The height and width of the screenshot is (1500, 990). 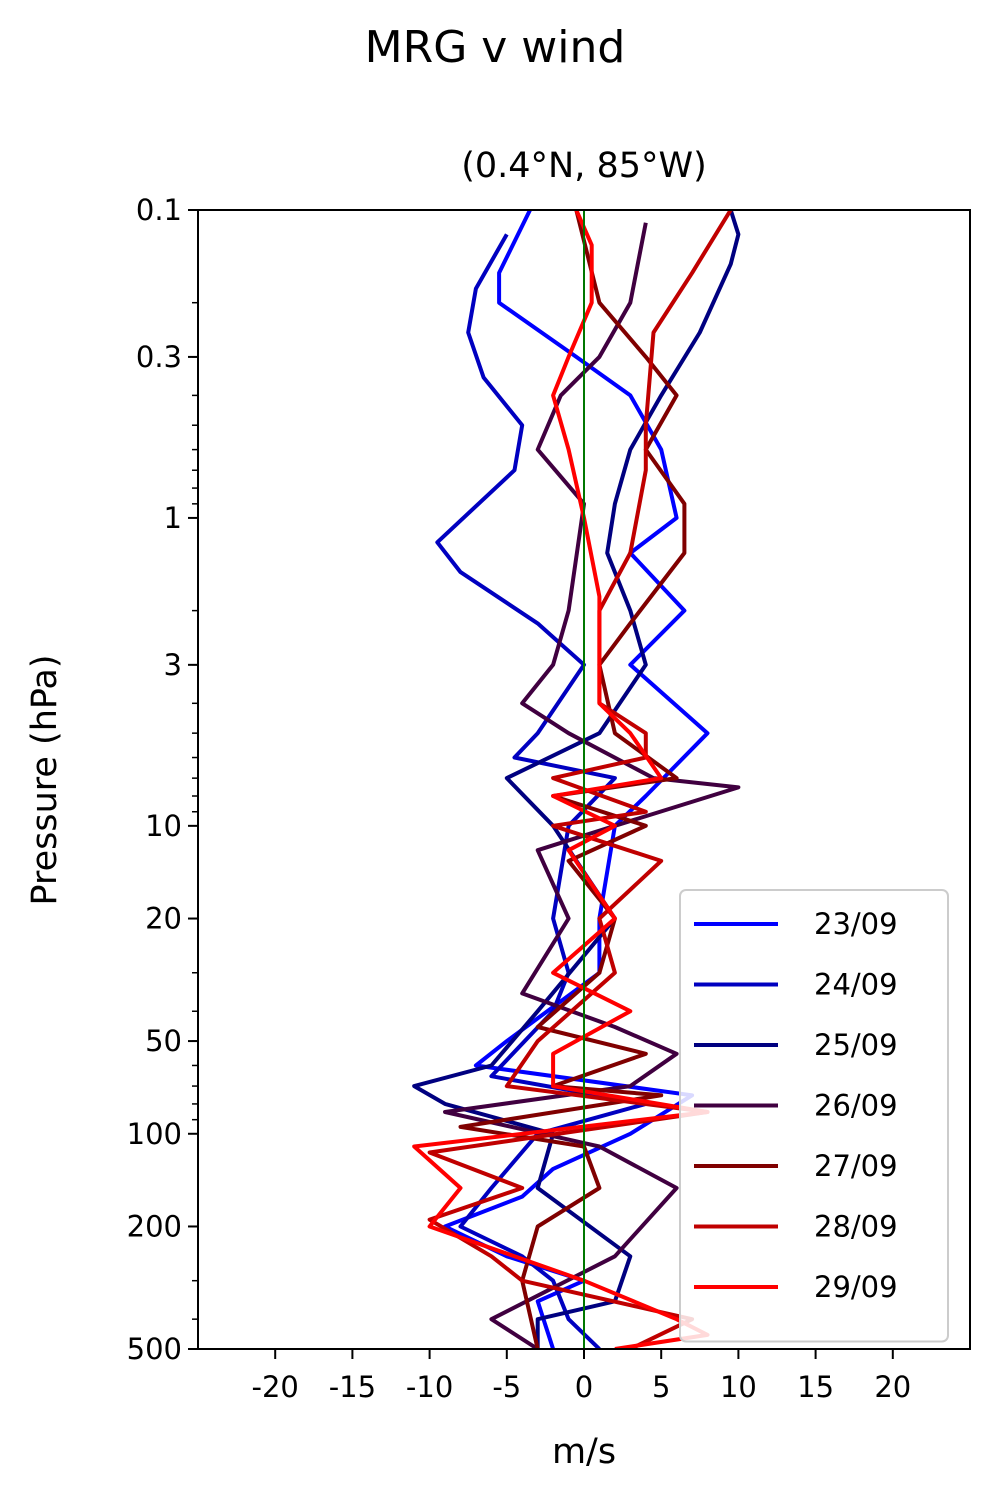 I want to click on legend-entry-label: 29/09, so click(x=856, y=1287).